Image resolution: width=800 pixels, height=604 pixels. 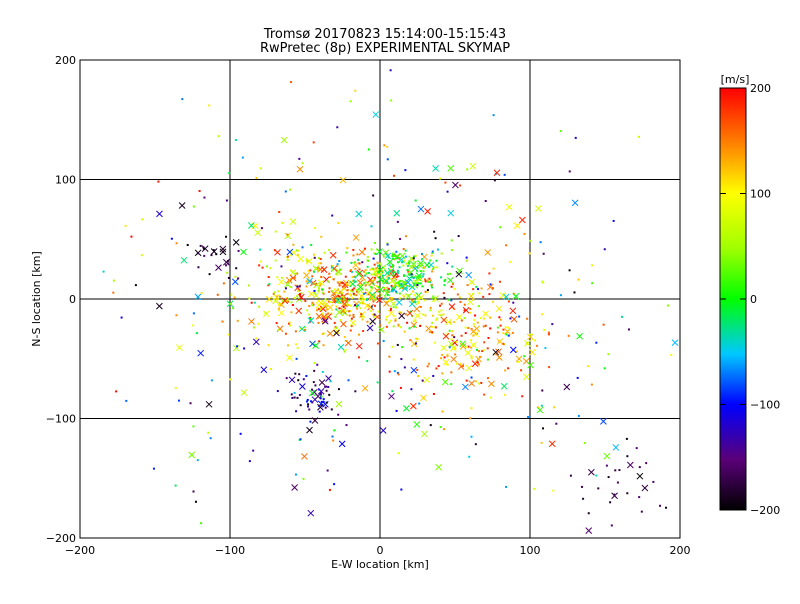 What do you see at coordinates (765, 510) in the screenshot?
I see `colorbar-tick-label: −200` at bounding box center [765, 510].